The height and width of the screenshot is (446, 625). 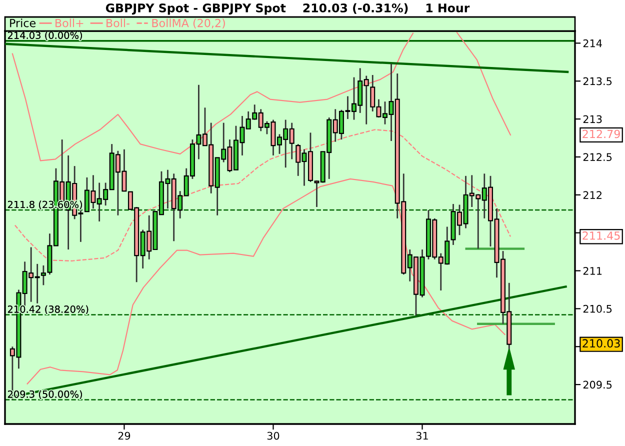 I want to click on legend-label: Boll+, so click(x=70, y=23).